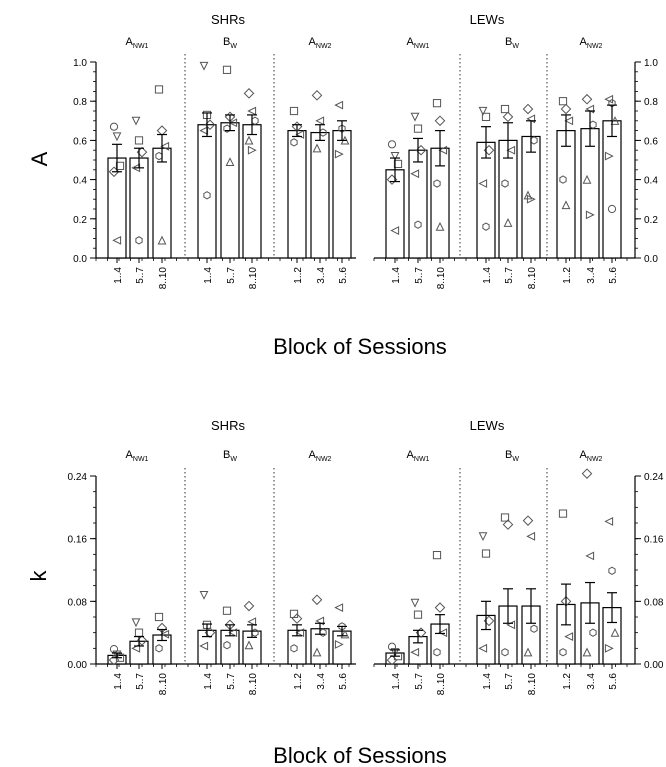  What do you see at coordinates (360, 755) in the screenshot?
I see `bottom-x-axis-title: Block of Sessions` at bounding box center [360, 755].